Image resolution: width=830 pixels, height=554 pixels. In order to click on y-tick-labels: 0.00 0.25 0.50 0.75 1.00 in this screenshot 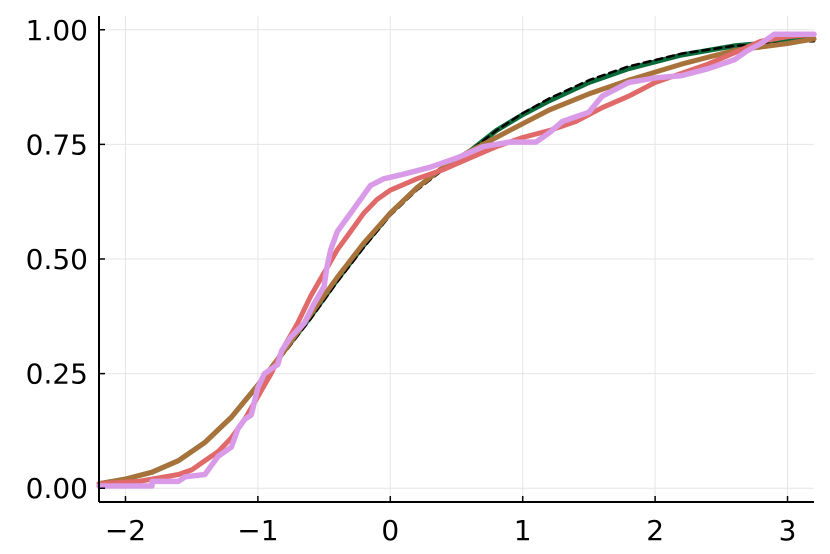, I will do `click(65, 259)`.